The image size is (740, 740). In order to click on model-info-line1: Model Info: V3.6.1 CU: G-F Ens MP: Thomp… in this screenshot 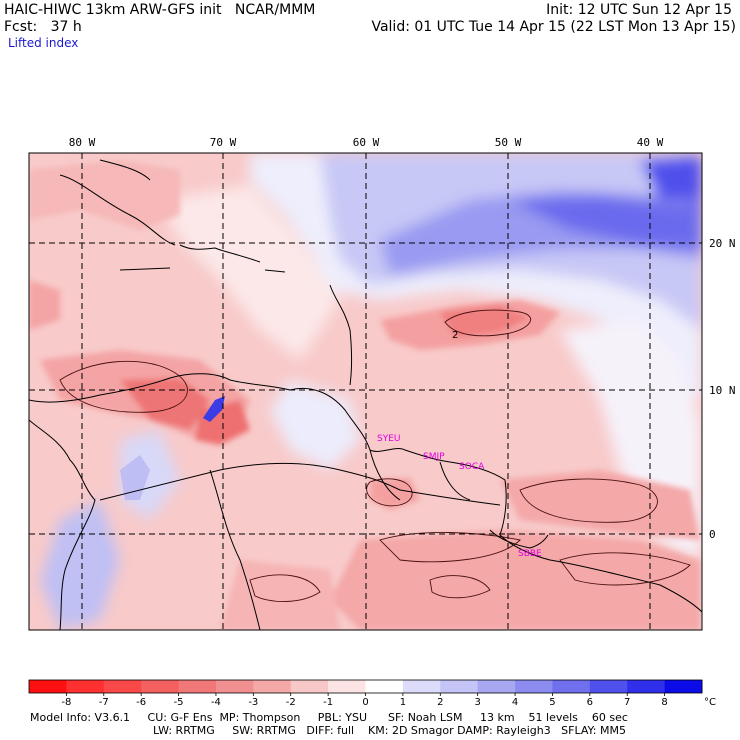, I will do `click(329, 717)`.